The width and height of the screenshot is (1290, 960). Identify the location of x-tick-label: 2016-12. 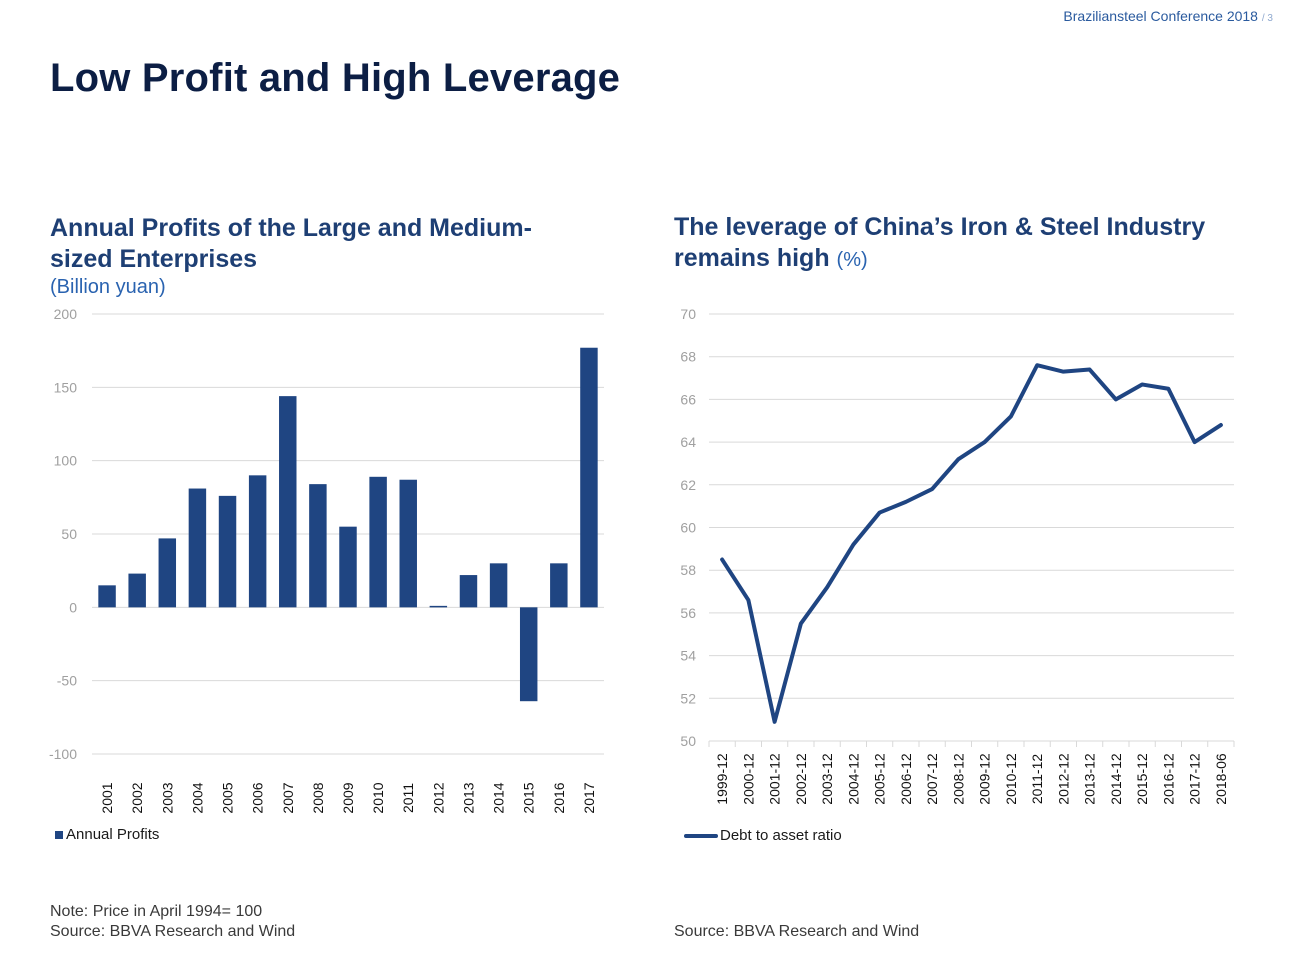
(1168, 779).